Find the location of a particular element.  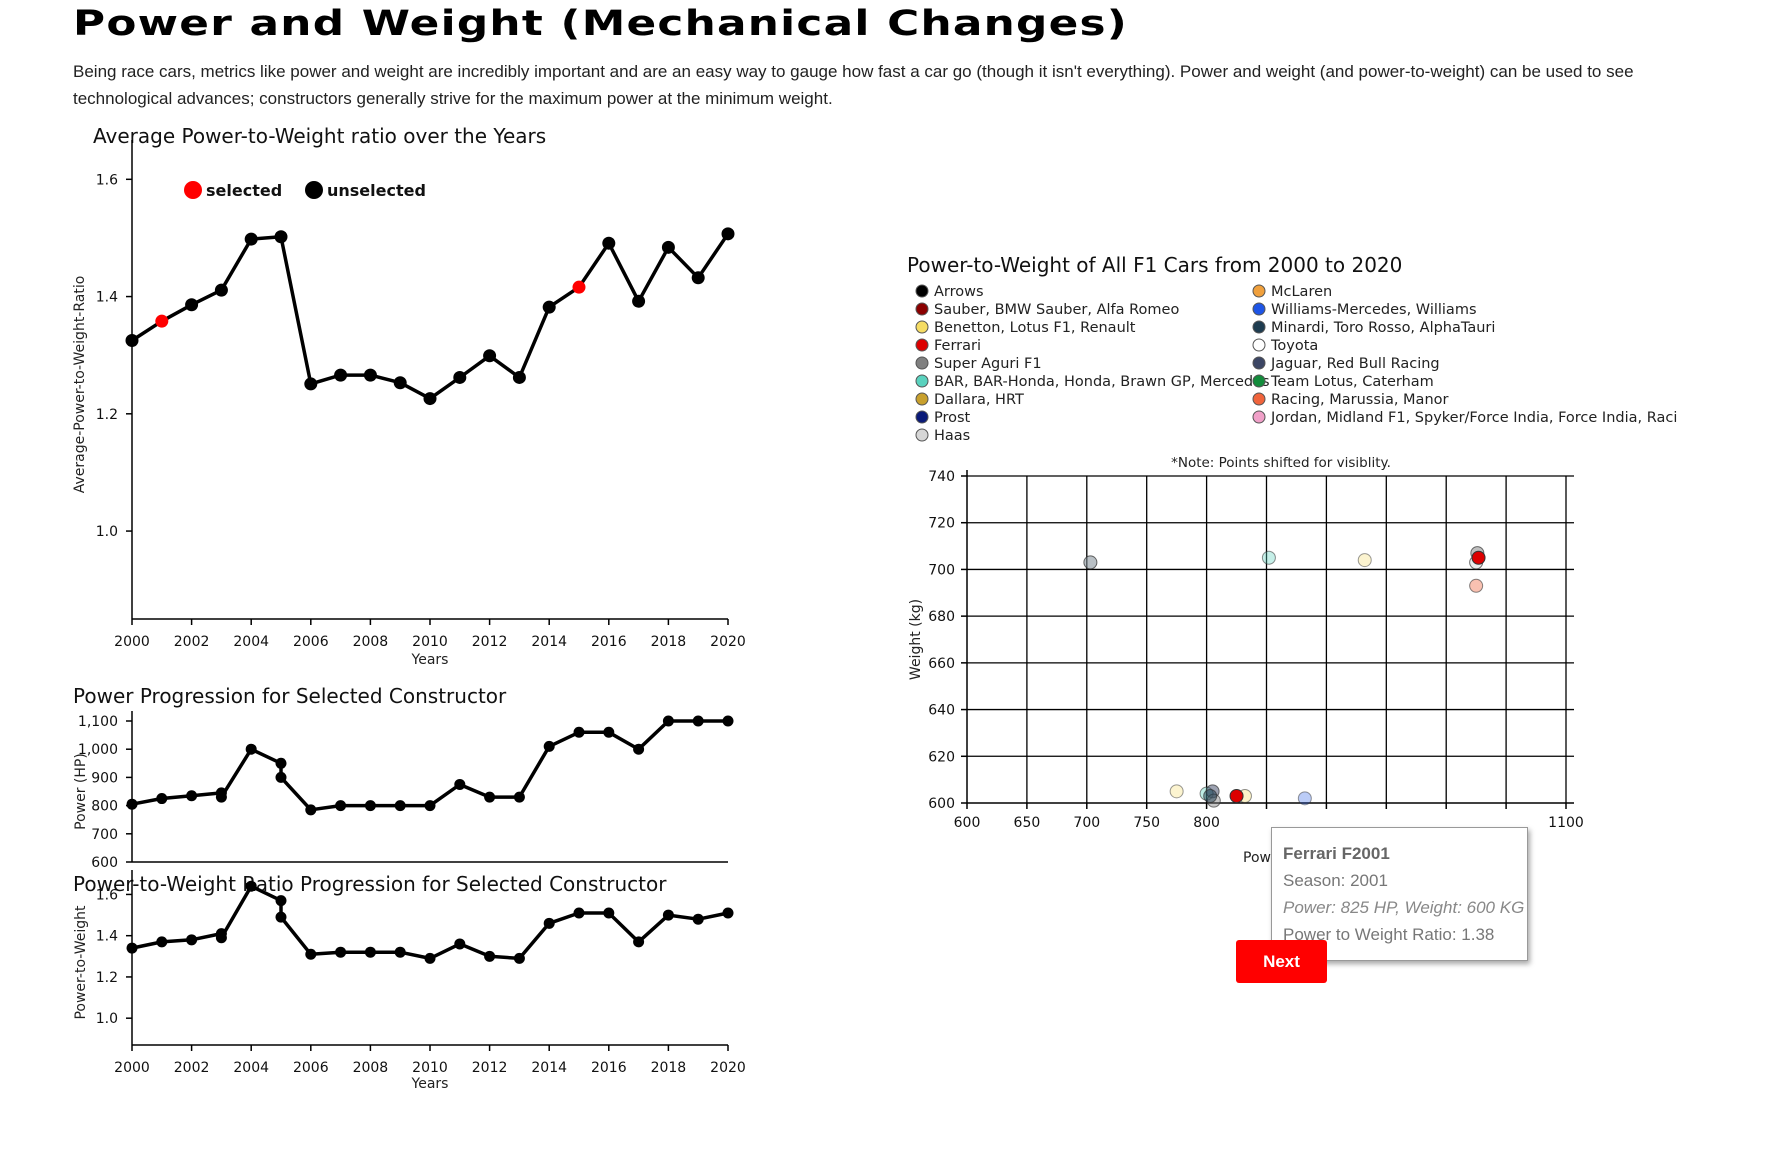

ptw-prog-xtick-label: 2016 is located at coordinates (609, 1068).